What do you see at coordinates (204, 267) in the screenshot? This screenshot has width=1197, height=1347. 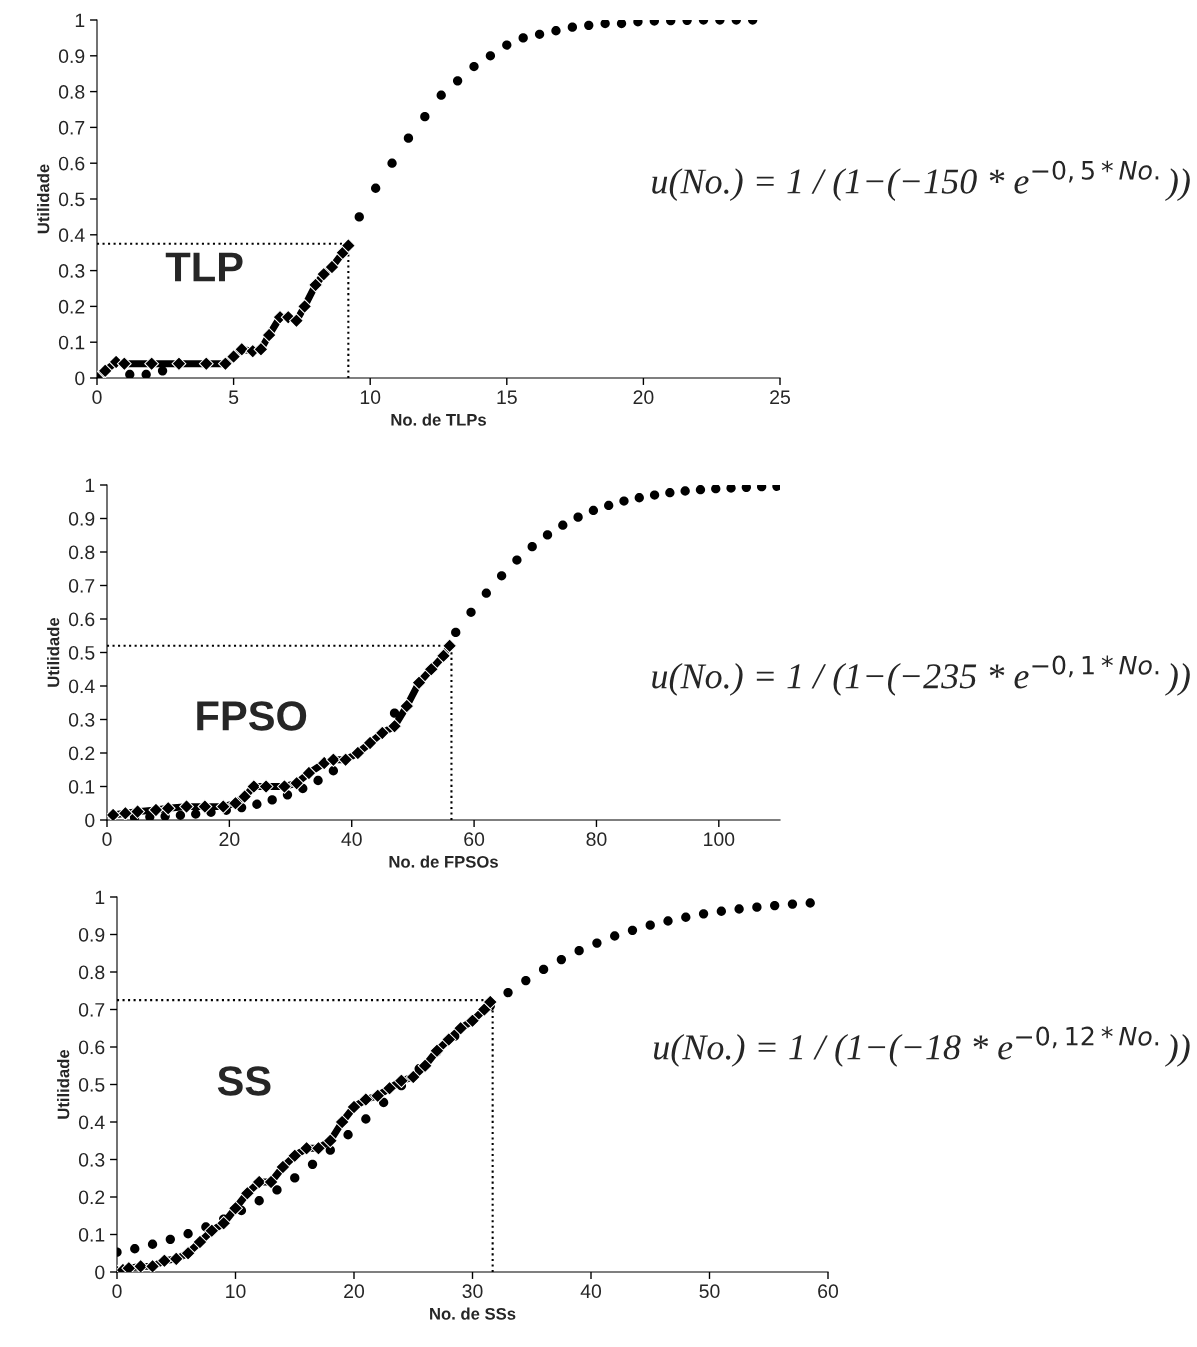 I see `annotation: TLP` at bounding box center [204, 267].